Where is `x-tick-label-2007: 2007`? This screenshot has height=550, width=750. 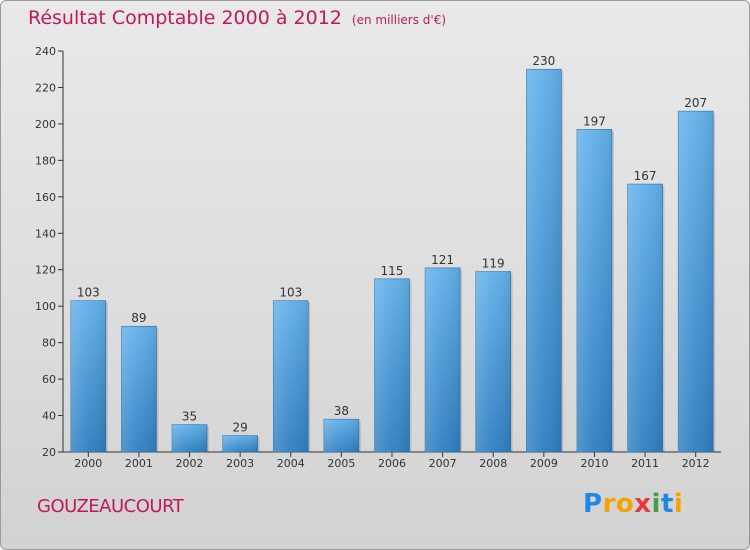 x-tick-label-2007: 2007 is located at coordinates (443, 463).